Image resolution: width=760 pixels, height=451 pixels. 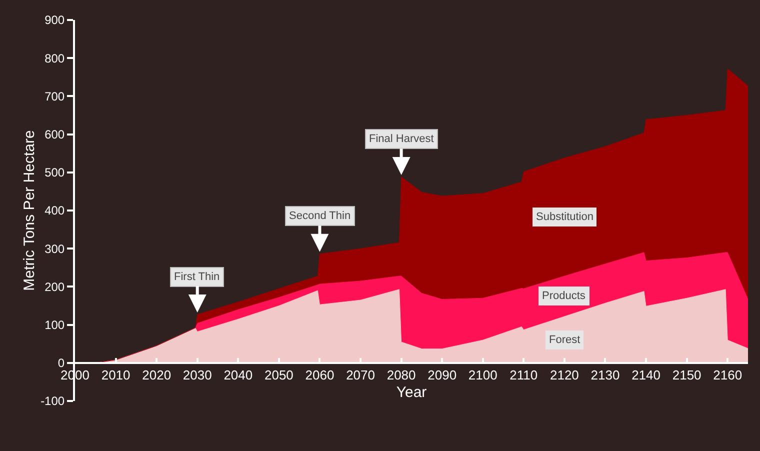 What do you see at coordinates (54, 173) in the screenshot?
I see `y-tick-label: 500` at bounding box center [54, 173].